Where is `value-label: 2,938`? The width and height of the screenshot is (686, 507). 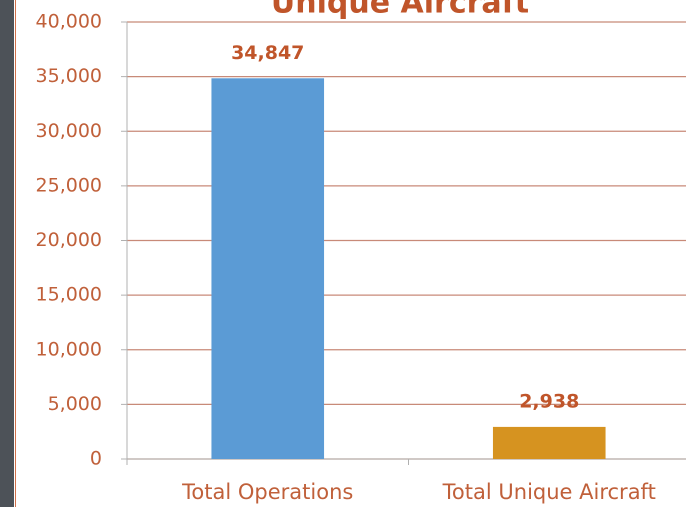
value-label: 2,938 is located at coordinates (549, 401).